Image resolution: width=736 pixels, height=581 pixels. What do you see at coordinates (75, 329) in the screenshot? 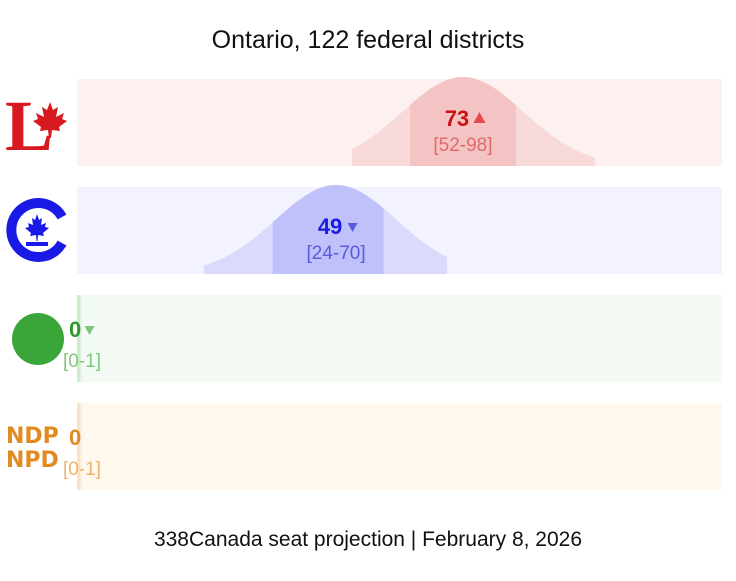
I see `green-seat-count: 0` at bounding box center [75, 329].